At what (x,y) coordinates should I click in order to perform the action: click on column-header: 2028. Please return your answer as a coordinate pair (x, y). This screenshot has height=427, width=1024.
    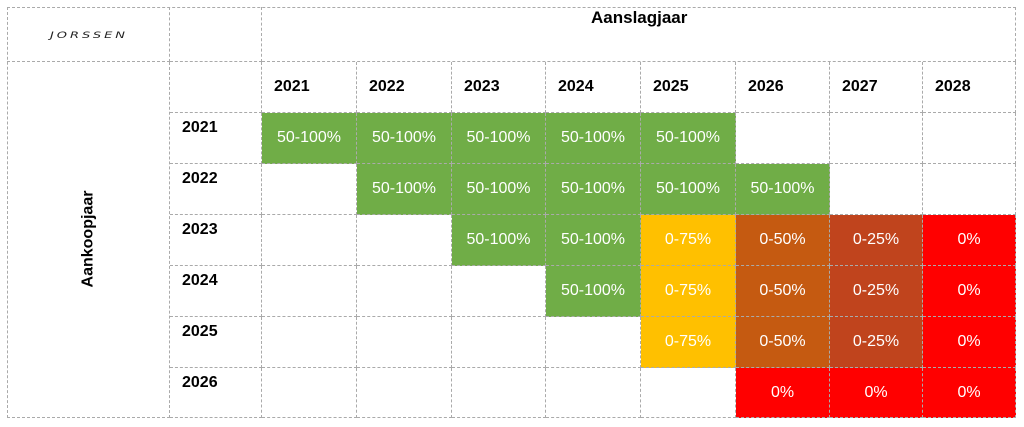
    Looking at the image, I should click on (969, 87).